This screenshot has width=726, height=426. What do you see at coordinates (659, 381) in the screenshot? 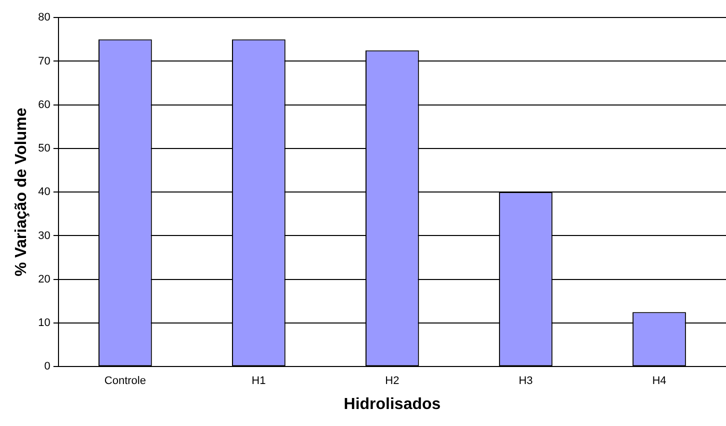
I see `x-tick-label: H4` at bounding box center [659, 381].